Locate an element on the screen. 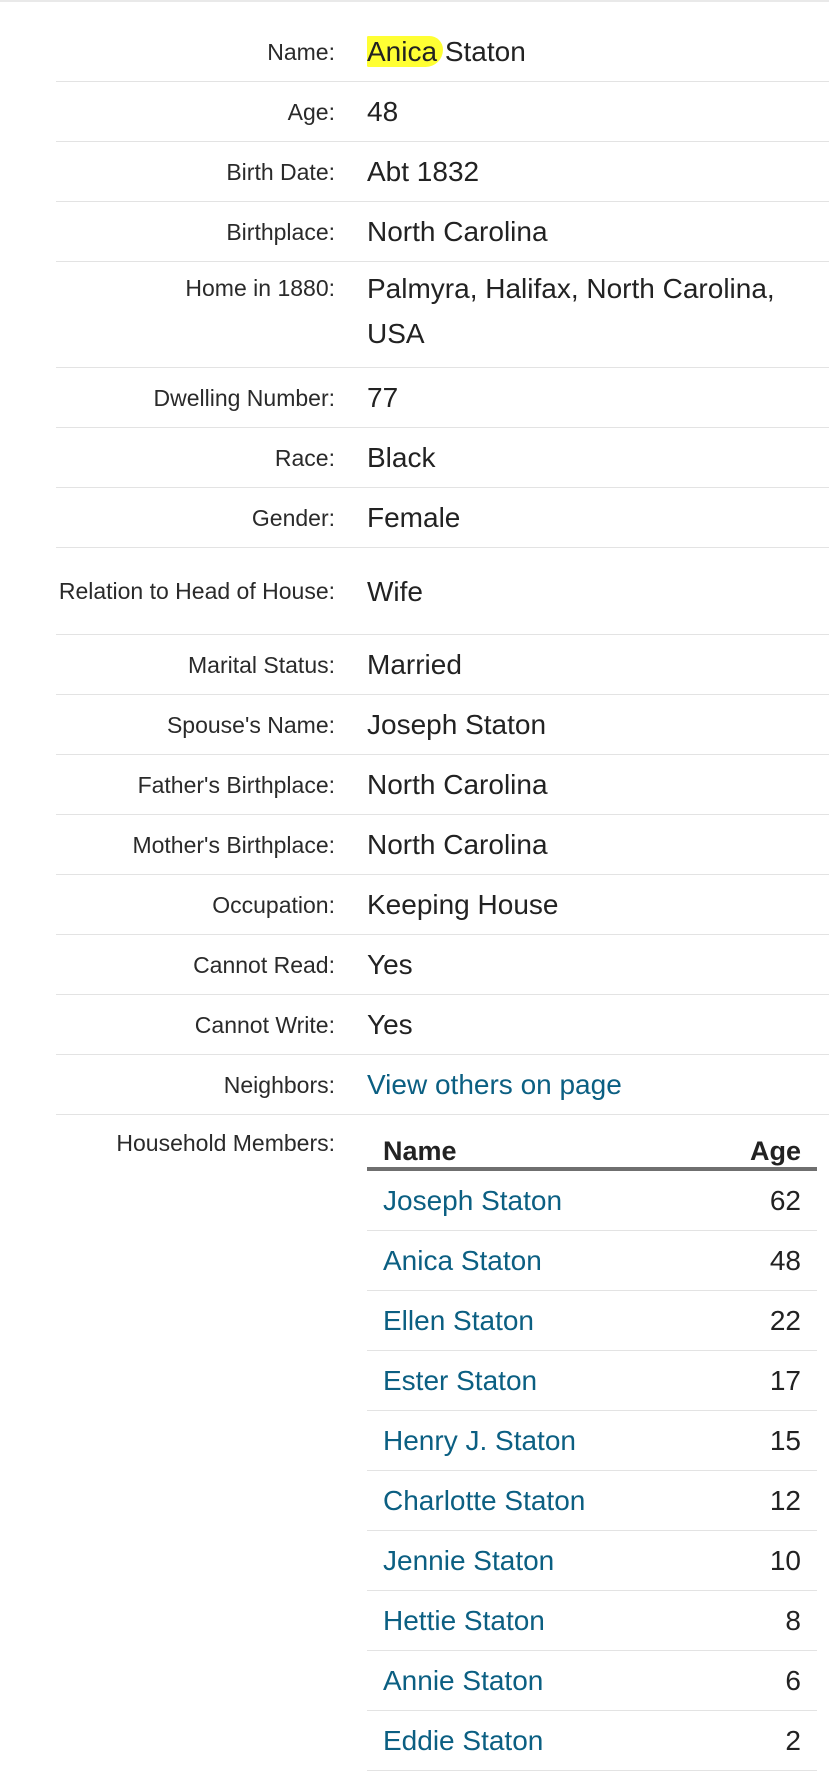 The width and height of the screenshot is (829, 1771). table-row: Ellen Staton 22 is located at coordinates (592, 1321).